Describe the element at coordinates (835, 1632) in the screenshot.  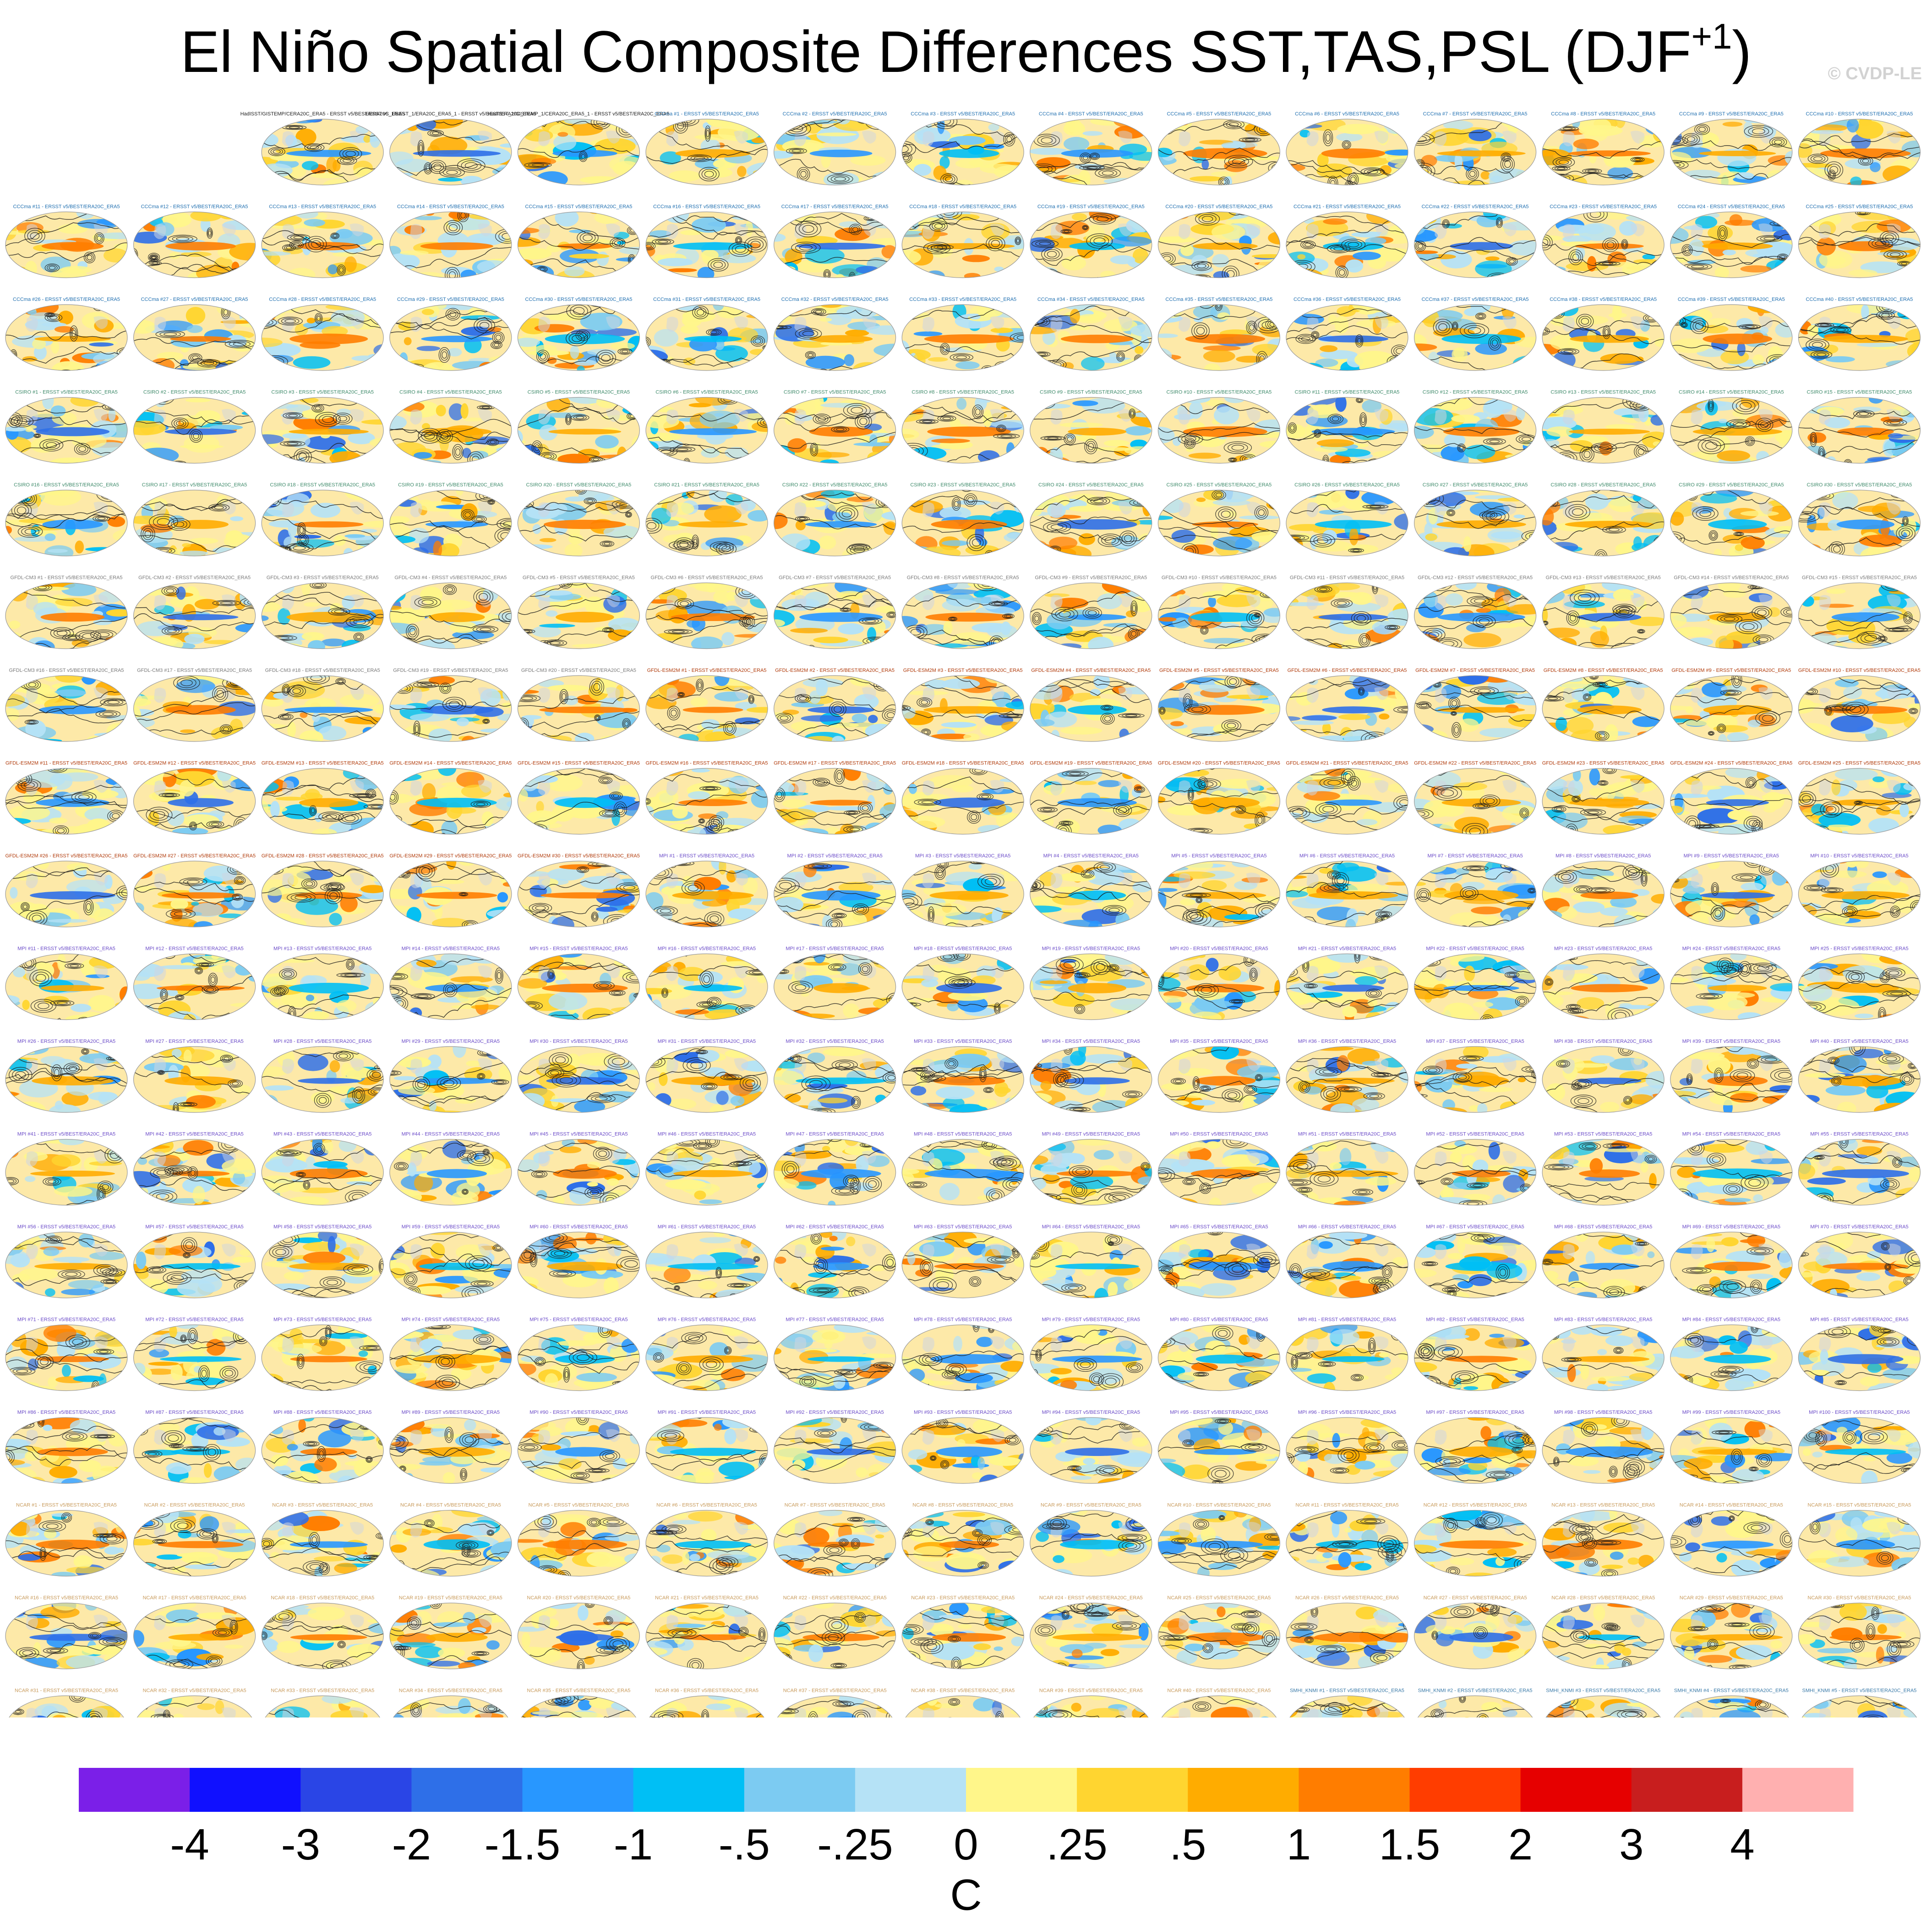
I see `map-panel: NCAR #22 - ERSST v5/BEST/ERA20C_ERA5` at that location.